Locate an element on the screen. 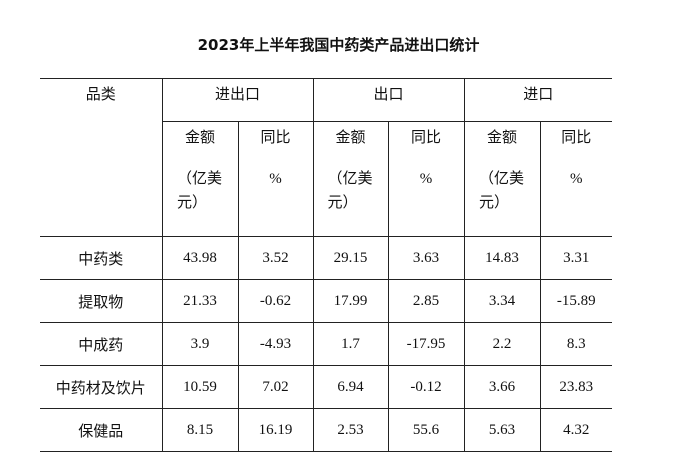  data-cell: -15.89 is located at coordinates (575, 301).